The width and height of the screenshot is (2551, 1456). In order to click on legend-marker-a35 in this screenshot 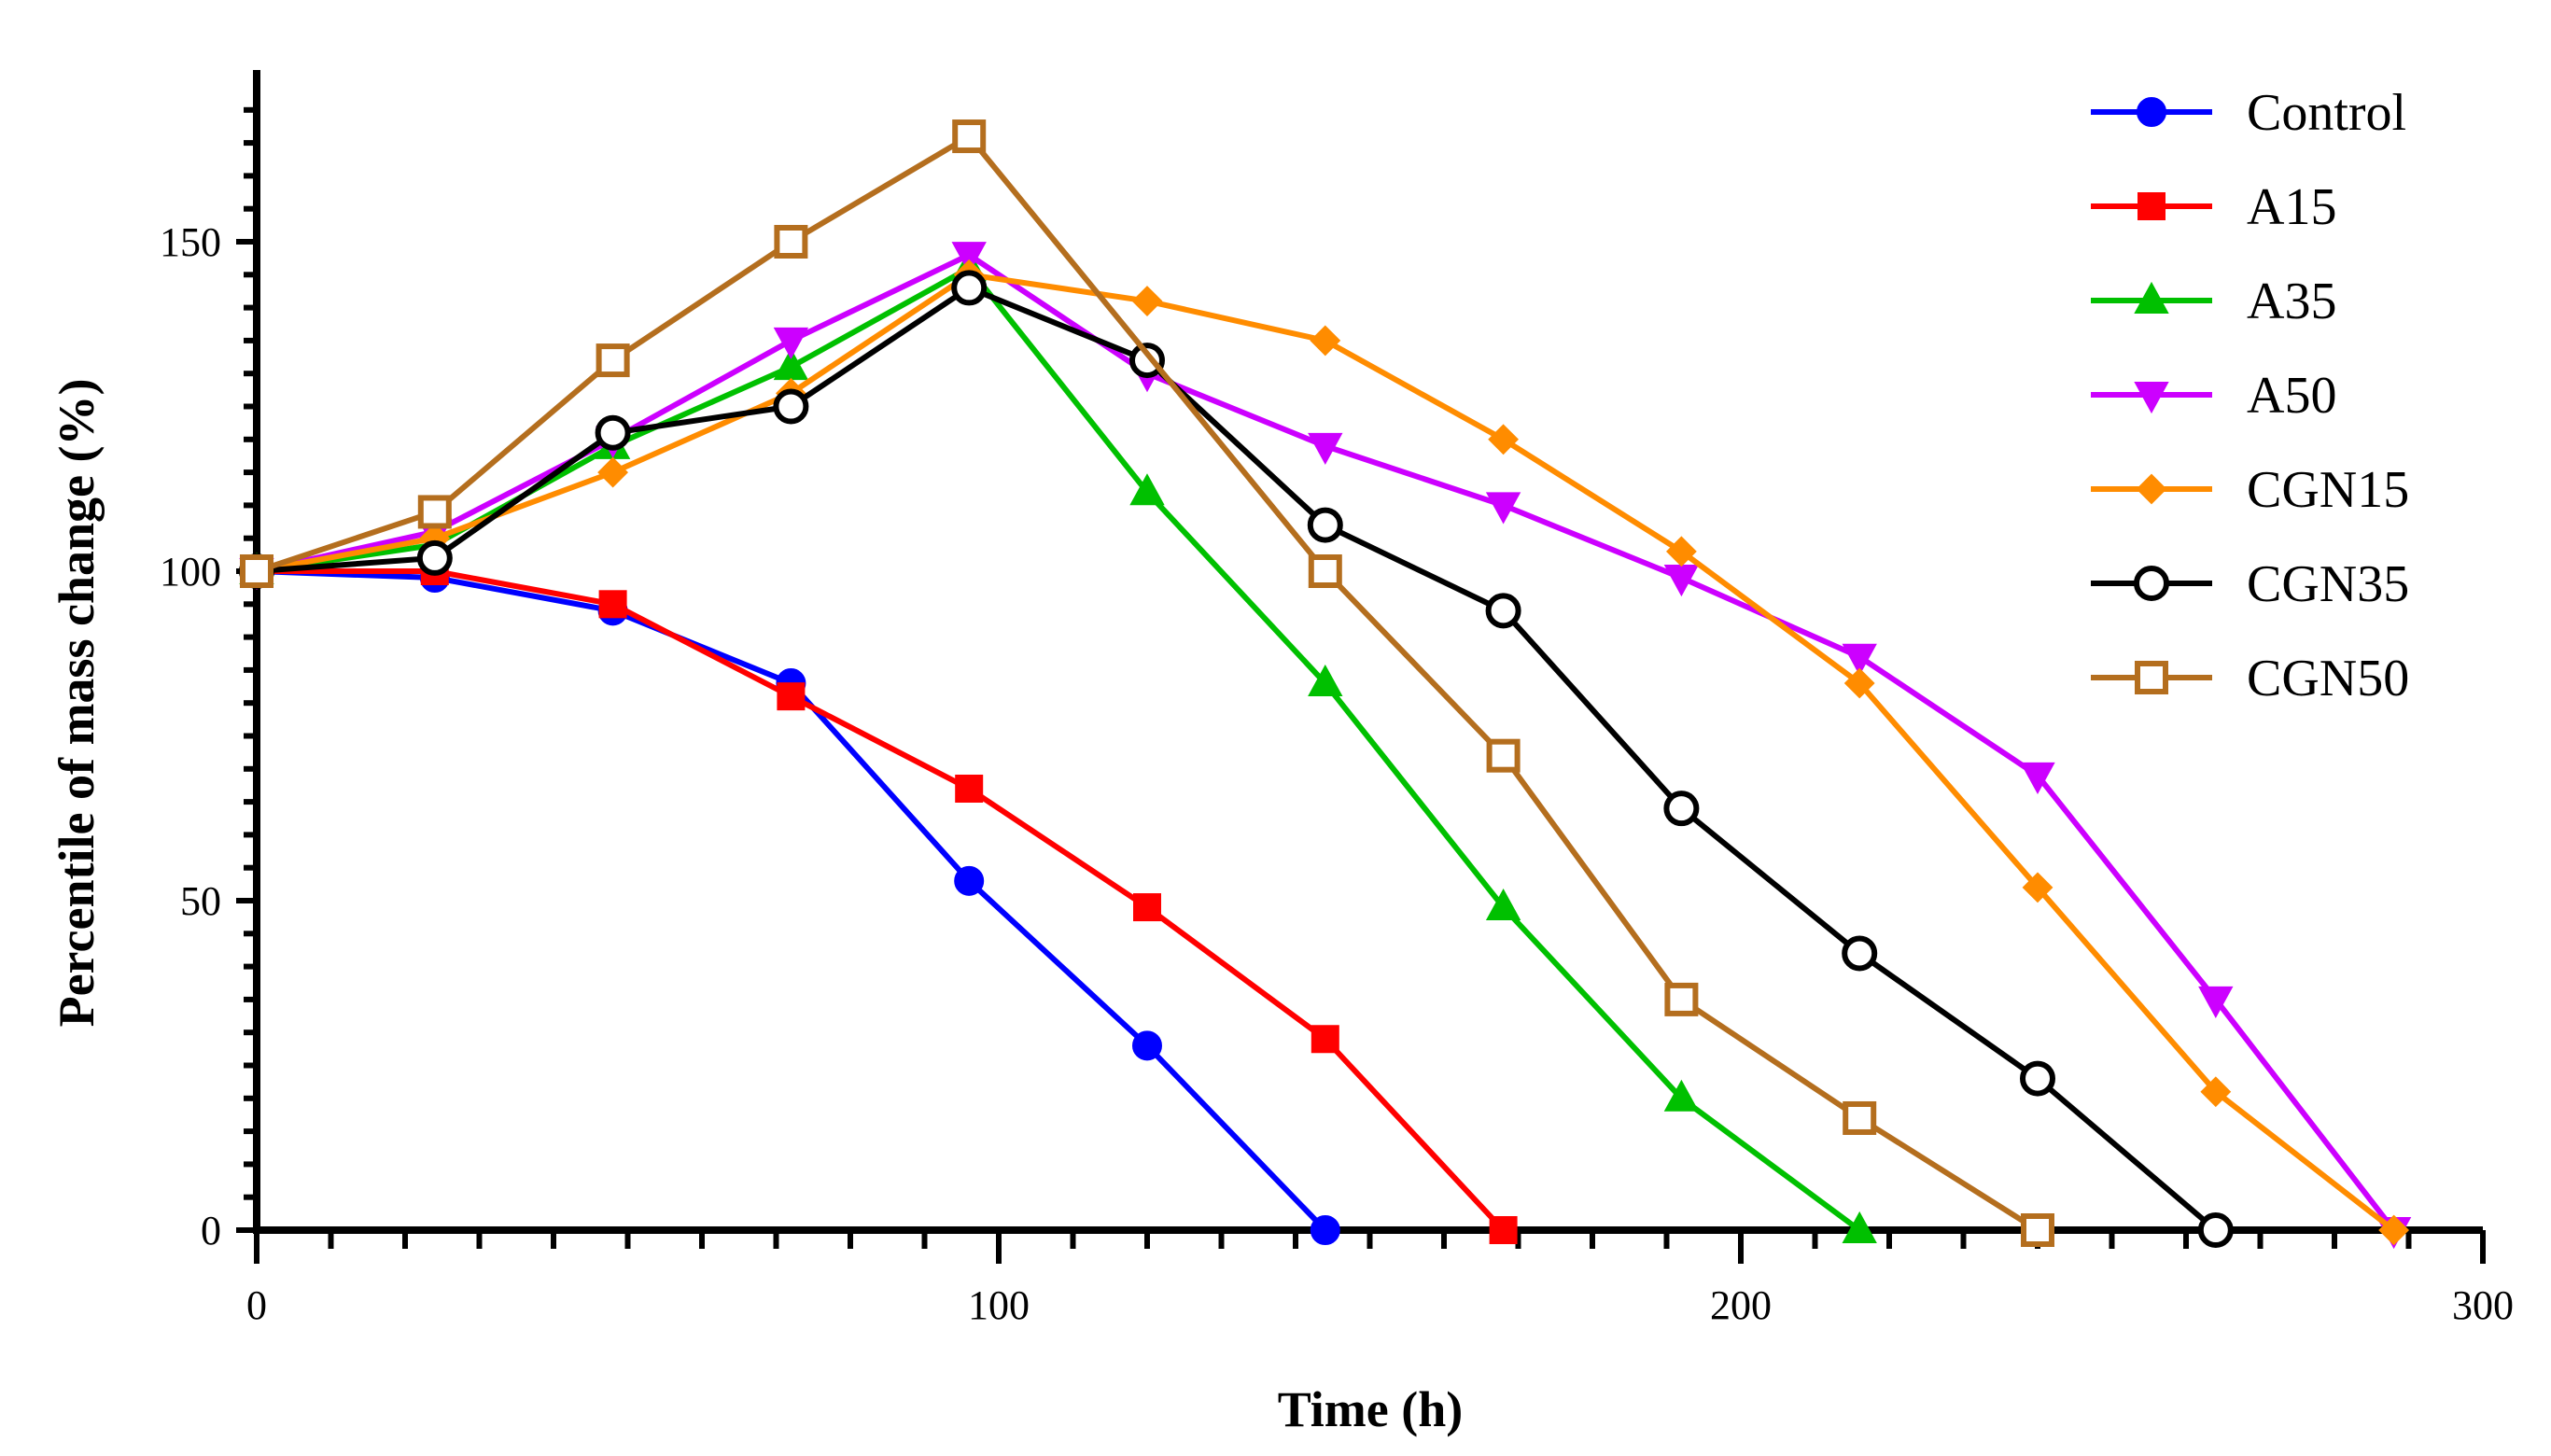, I will do `click(2151, 297)`.